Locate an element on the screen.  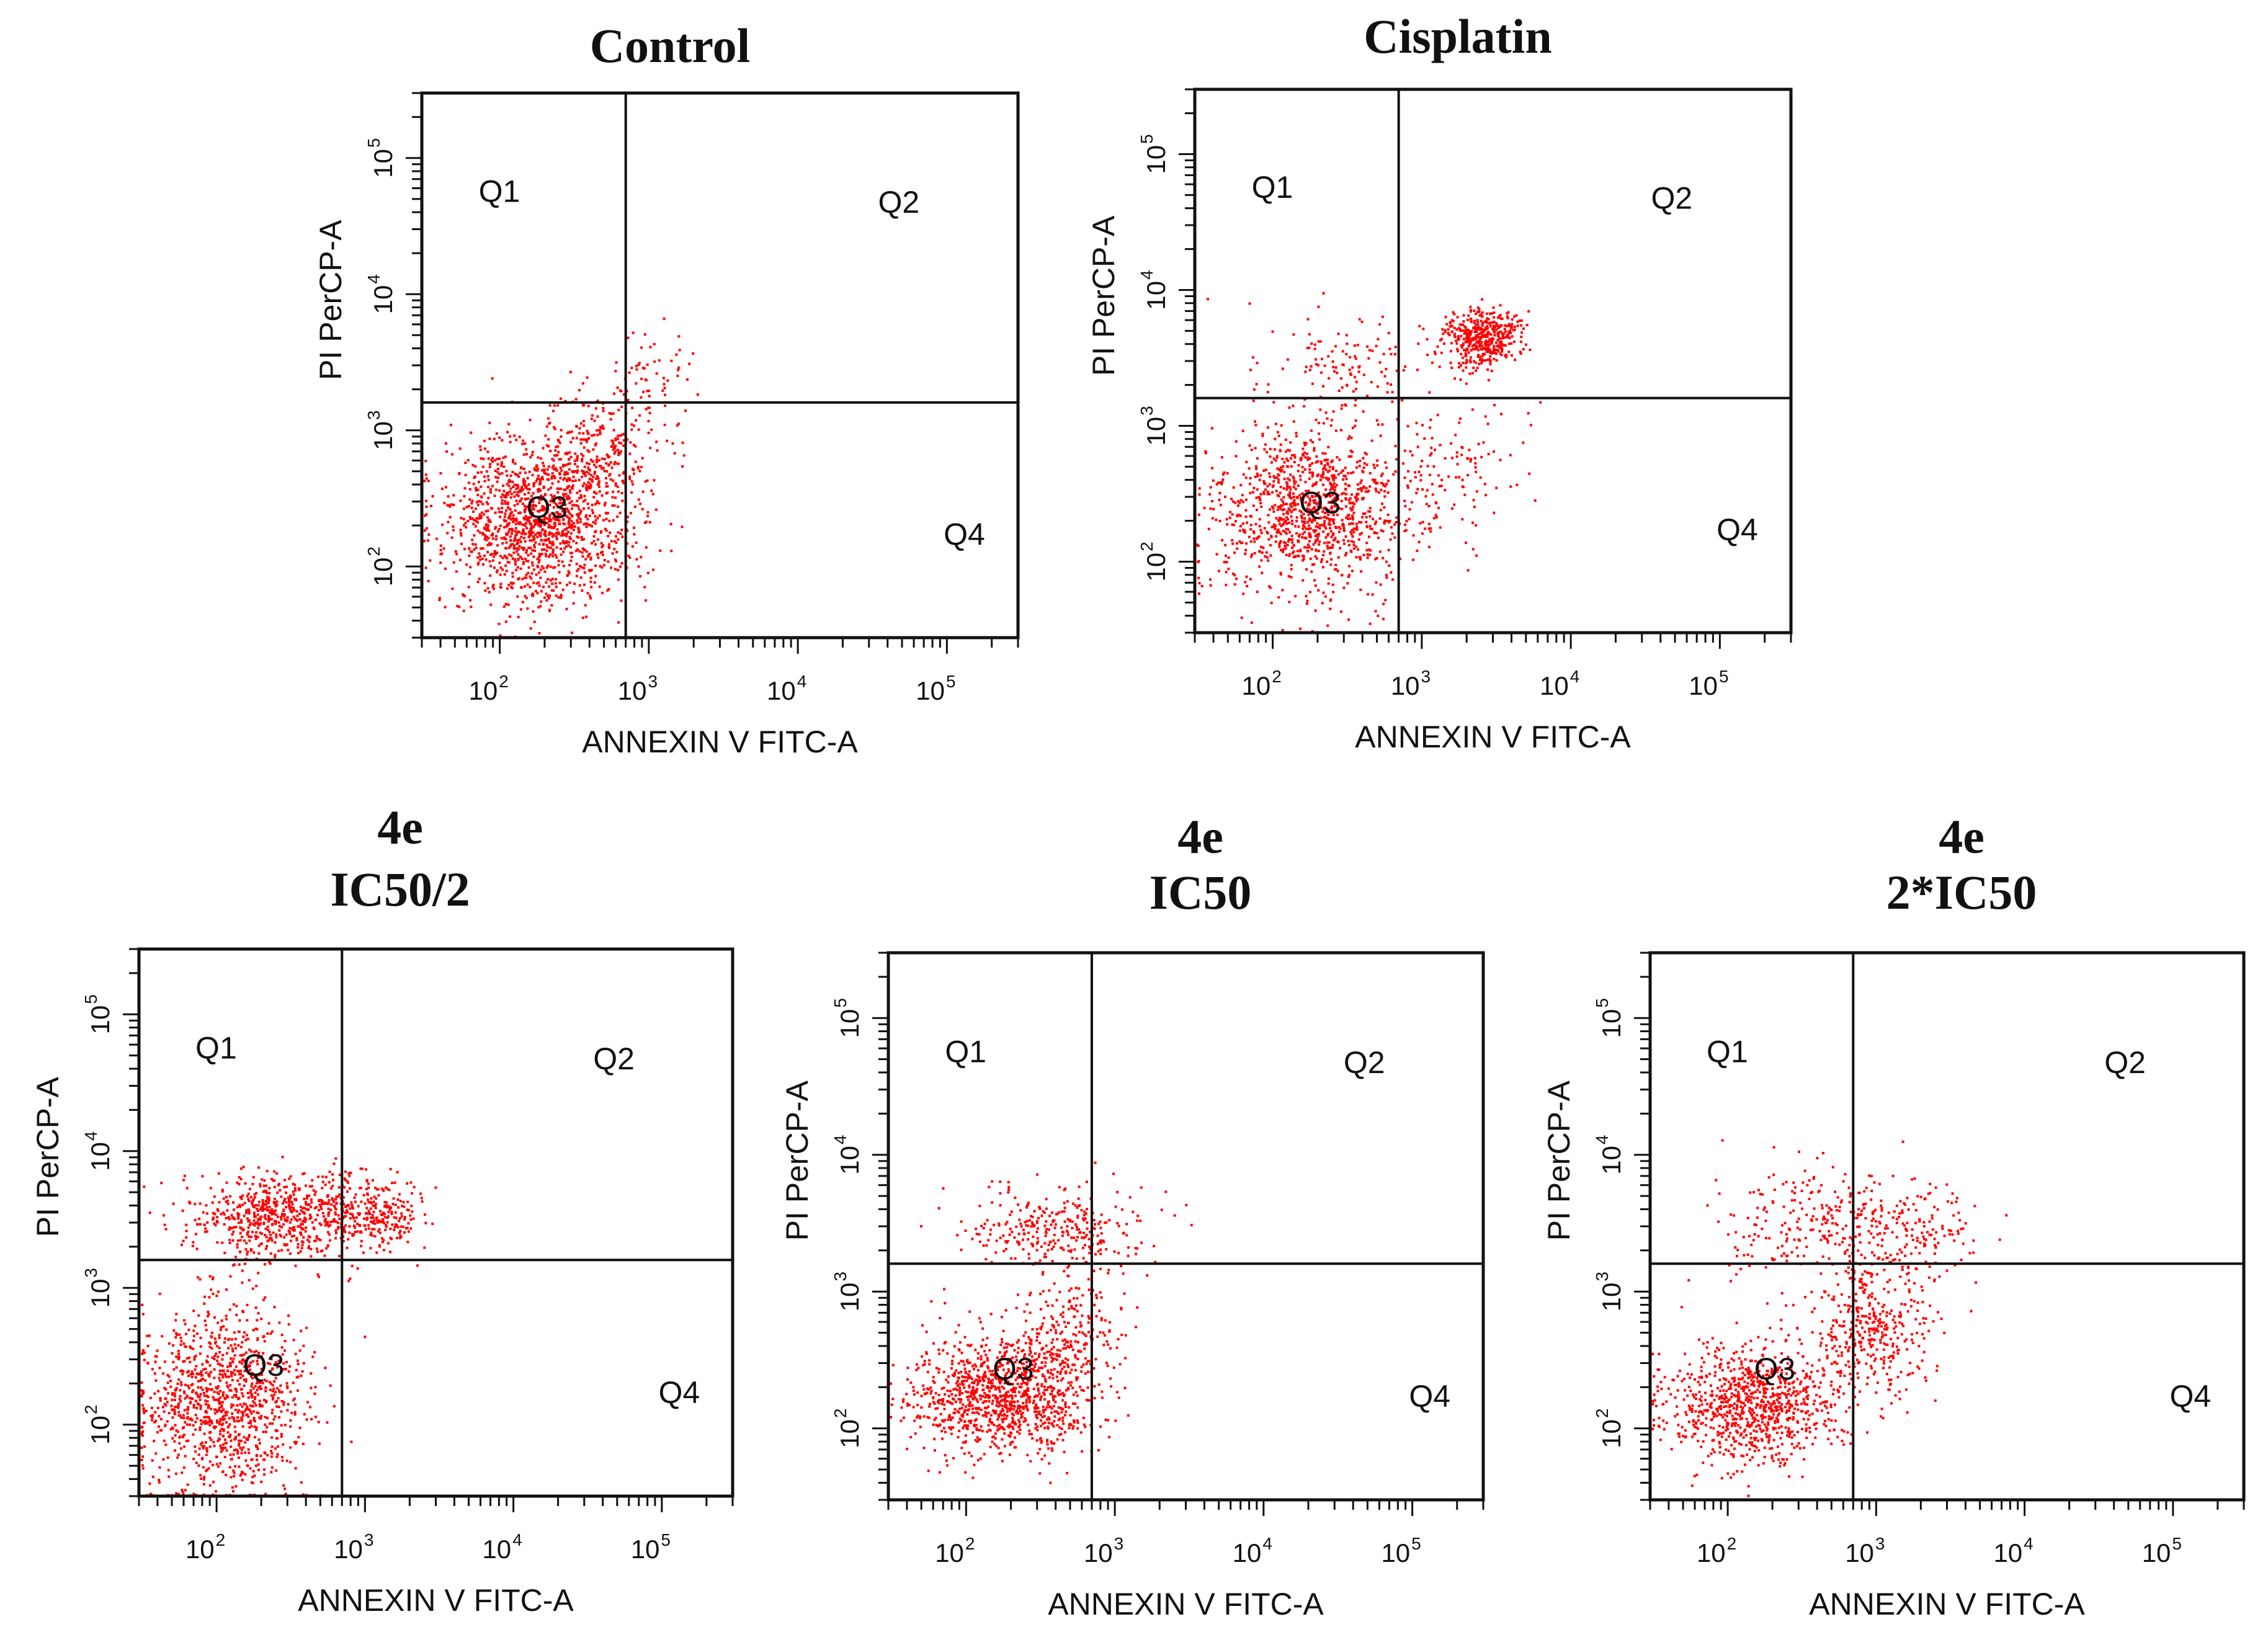
quadrant-label-q2: Q2 is located at coordinates (898, 202).